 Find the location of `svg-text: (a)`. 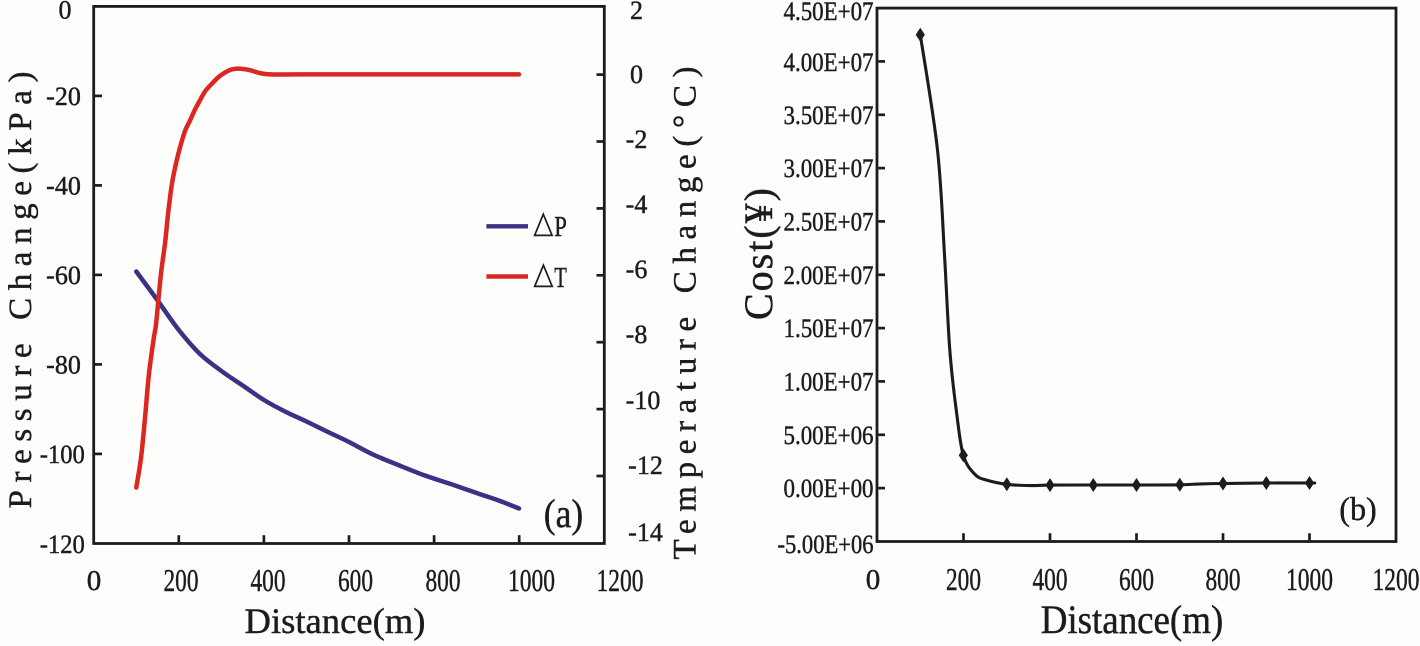

svg-text: (a) is located at coordinates (564, 513).